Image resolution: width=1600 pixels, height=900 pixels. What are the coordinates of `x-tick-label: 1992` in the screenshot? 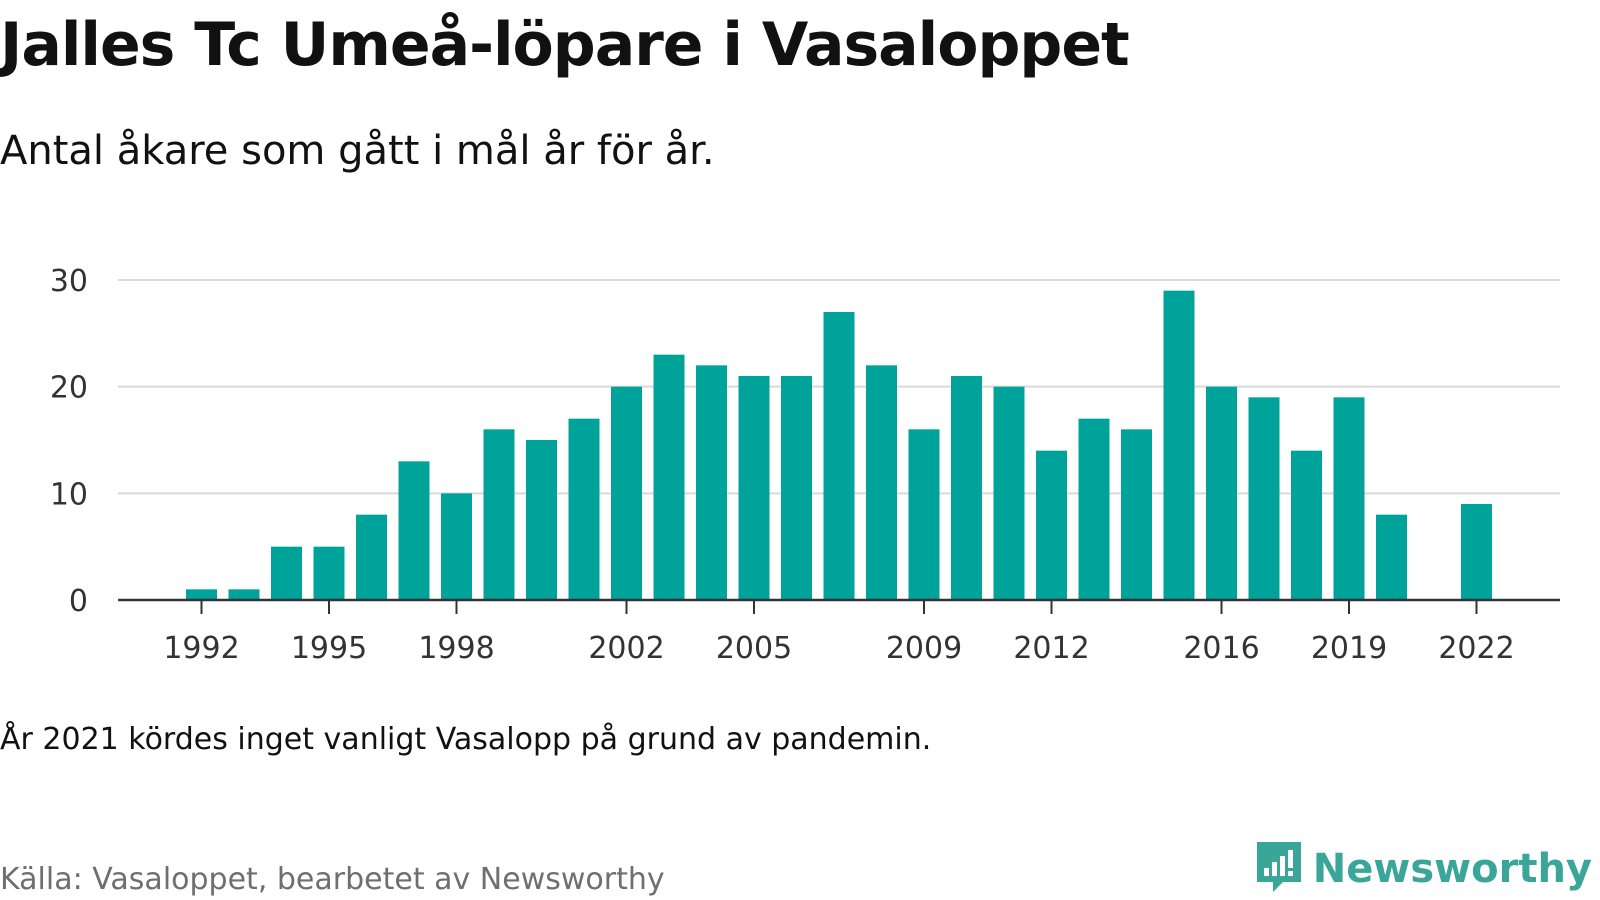 It's located at (201, 648).